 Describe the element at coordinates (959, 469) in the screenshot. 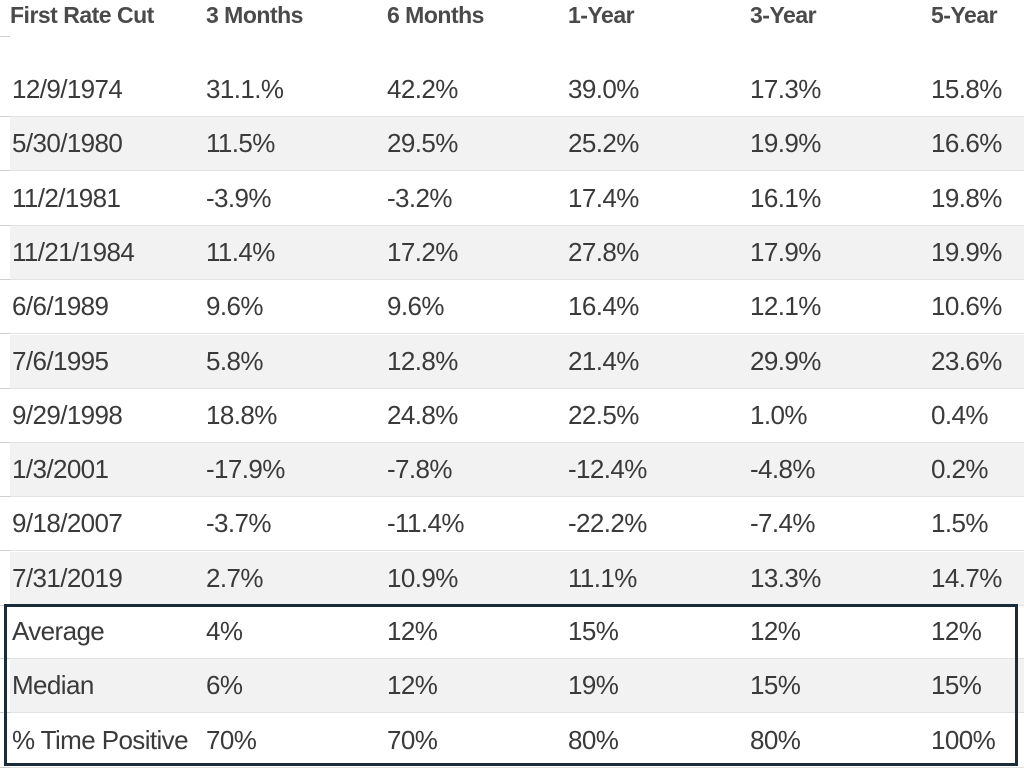

I see `table-row-5-year-cell: 0.2%` at that location.